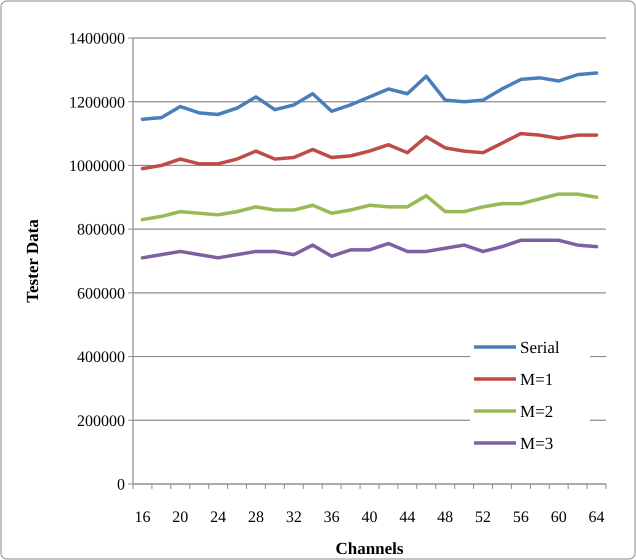 The height and width of the screenshot is (560, 636). I want to click on x-tick-label: 64, so click(596, 517).